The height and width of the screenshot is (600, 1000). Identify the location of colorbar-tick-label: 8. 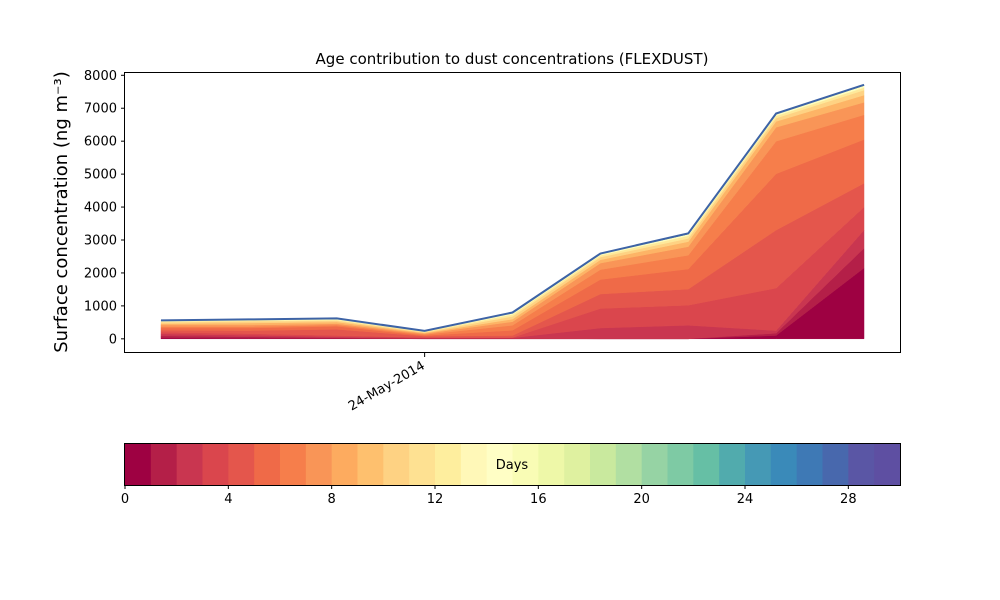
(332, 499).